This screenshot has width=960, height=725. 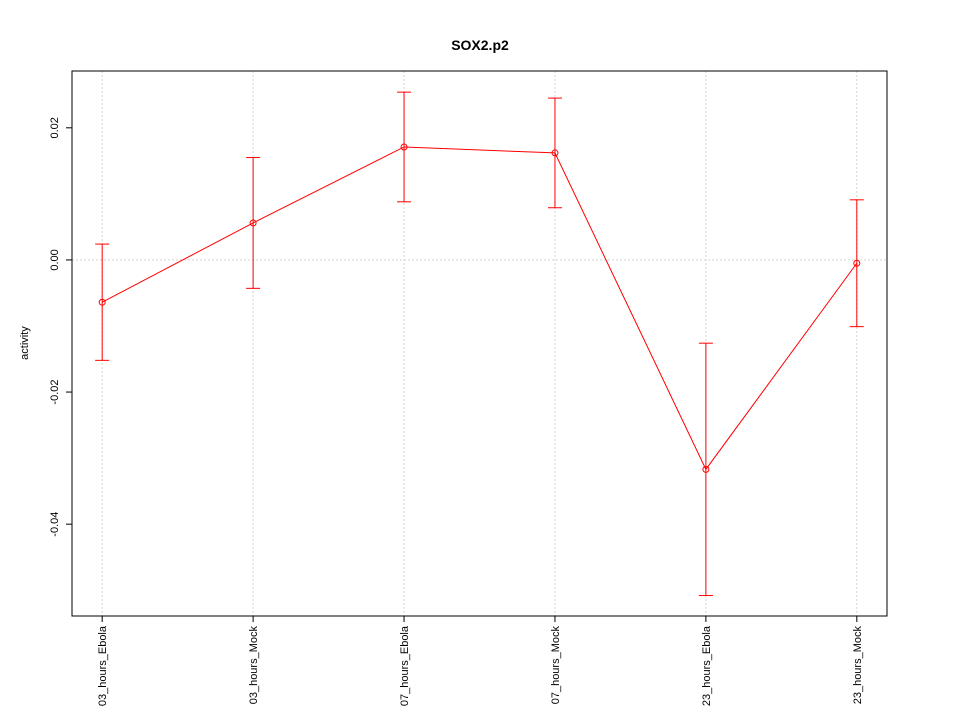 I want to click on x-tick-label: 03_hours_Ebola, so click(x=103, y=665).